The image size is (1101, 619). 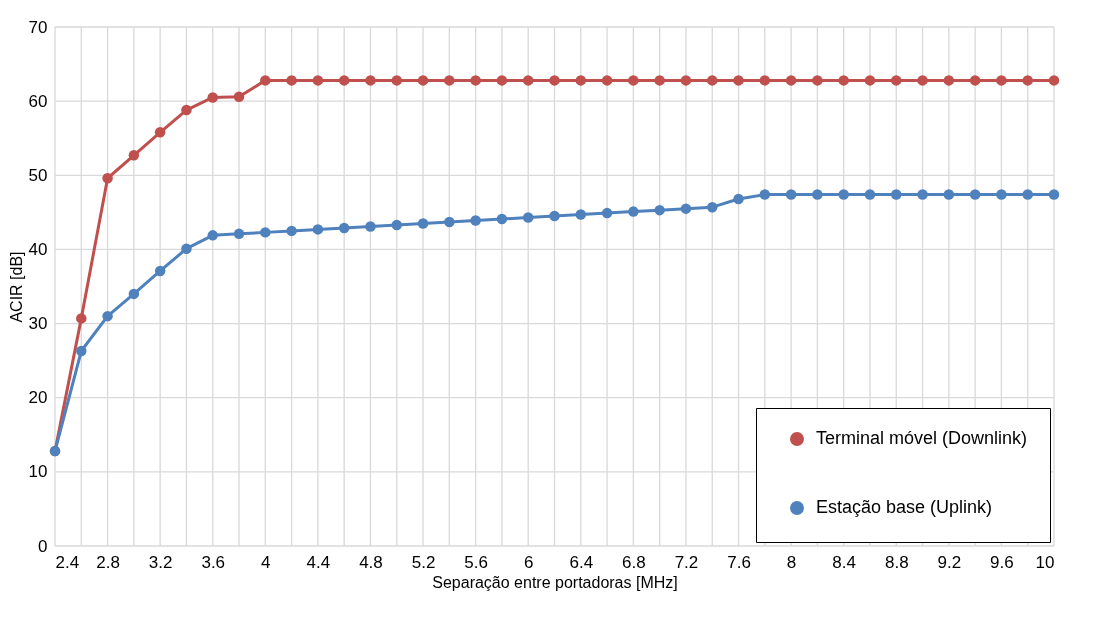 What do you see at coordinates (686, 562) in the screenshot?
I see `x-tick-label: 7.2` at bounding box center [686, 562].